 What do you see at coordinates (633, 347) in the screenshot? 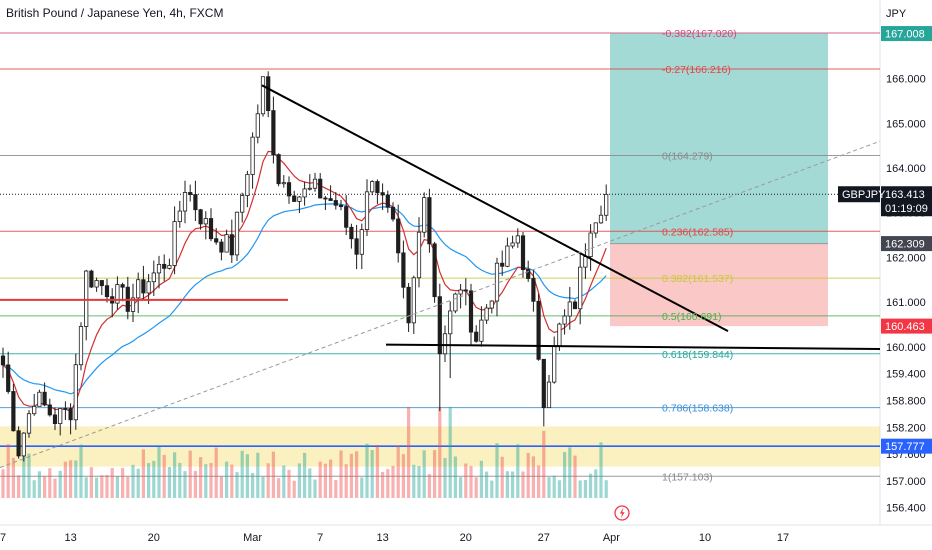
I see `horizontal-support-line` at bounding box center [633, 347].